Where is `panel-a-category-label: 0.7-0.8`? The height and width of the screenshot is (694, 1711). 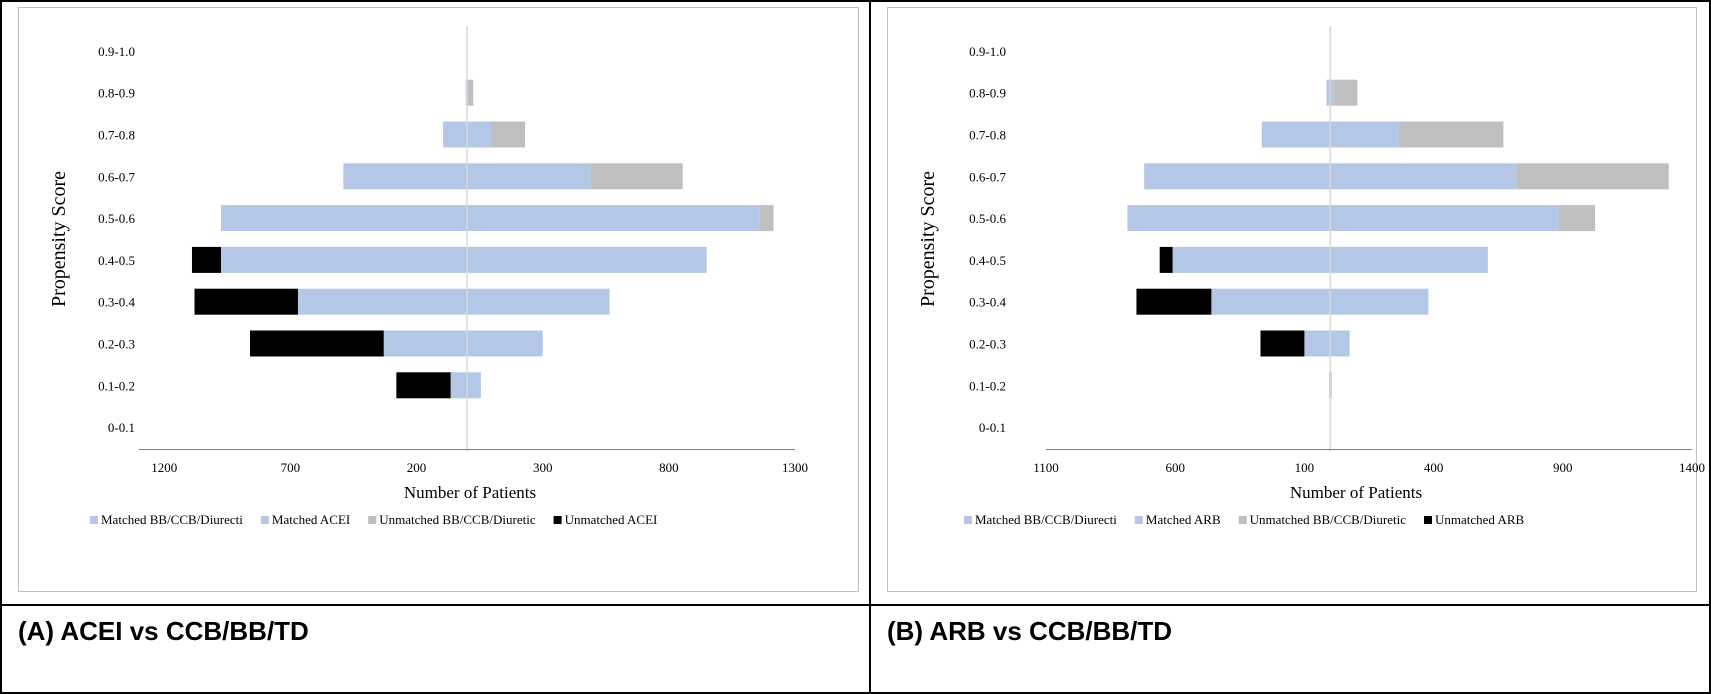
panel-a-category-label: 0.7-0.8 is located at coordinates (116, 135).